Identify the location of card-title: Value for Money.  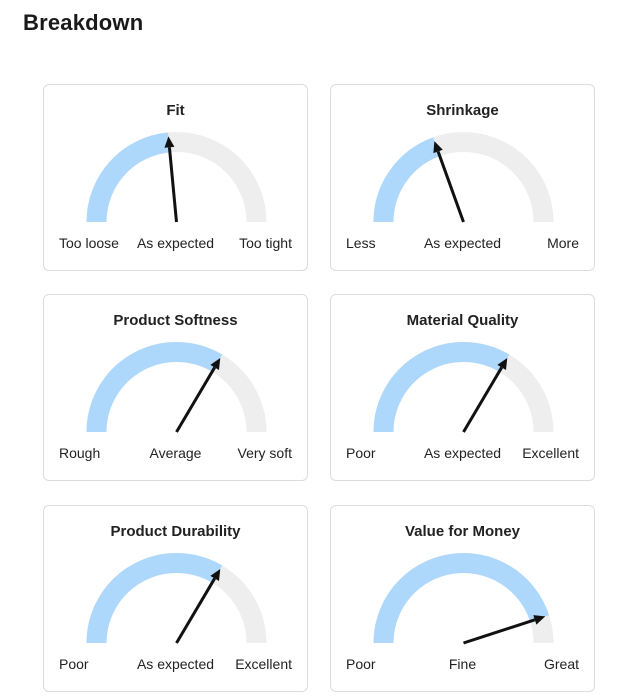
(462, 531).